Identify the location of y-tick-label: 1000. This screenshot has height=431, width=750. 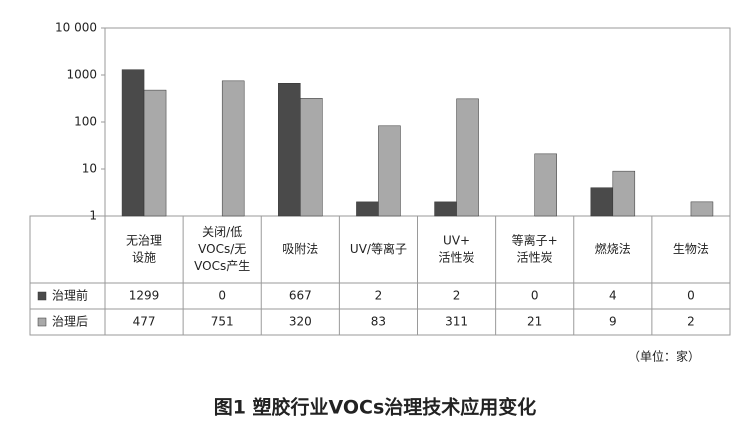
(81, 75).